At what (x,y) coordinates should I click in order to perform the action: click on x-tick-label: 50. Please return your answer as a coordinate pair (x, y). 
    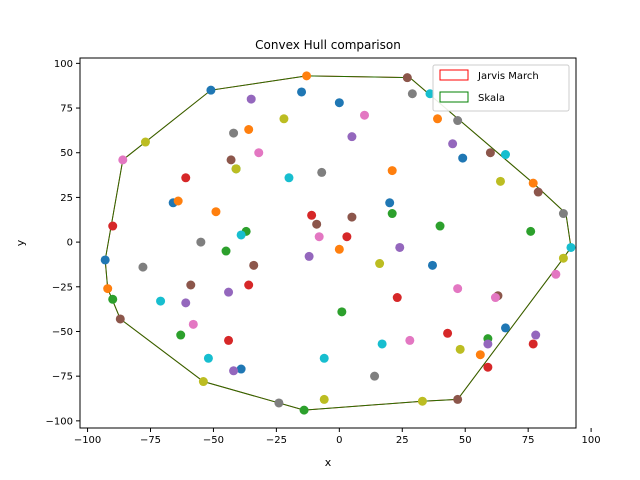
    Looking at the image, I should click on (465, 440).